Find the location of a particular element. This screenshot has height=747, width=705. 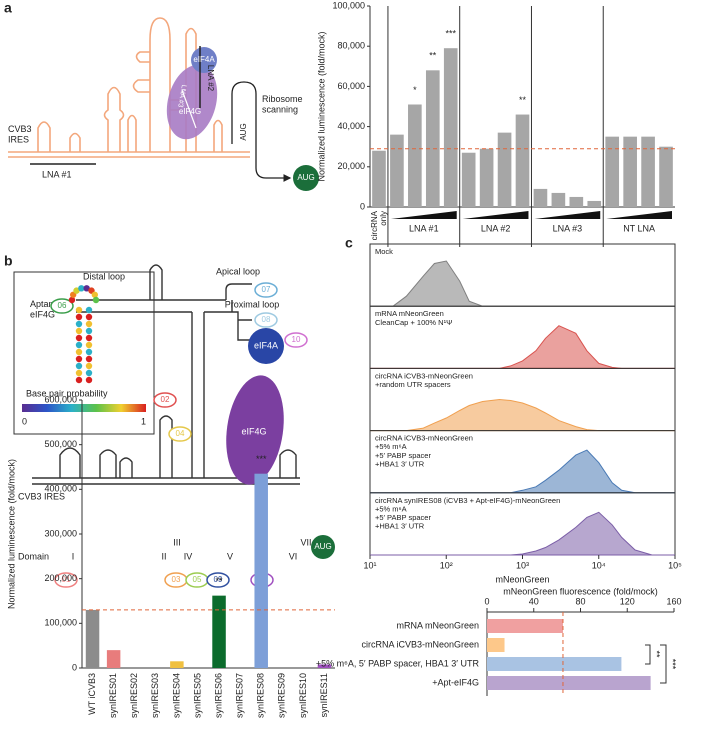

category-label: +5% m⁶A, 5′ PABP spacer, HBA1 3′ UTR is located at coordinates (398, 663).